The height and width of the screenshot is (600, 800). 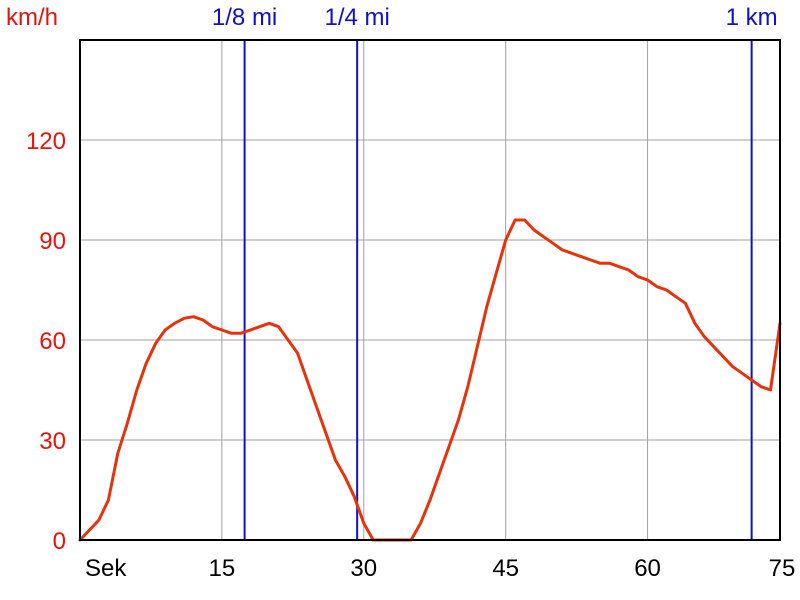 What do you see at coordinates (32, 17) in the screenshot?
I see `y-axis-label: km/h` at bounding box center [32, 17].